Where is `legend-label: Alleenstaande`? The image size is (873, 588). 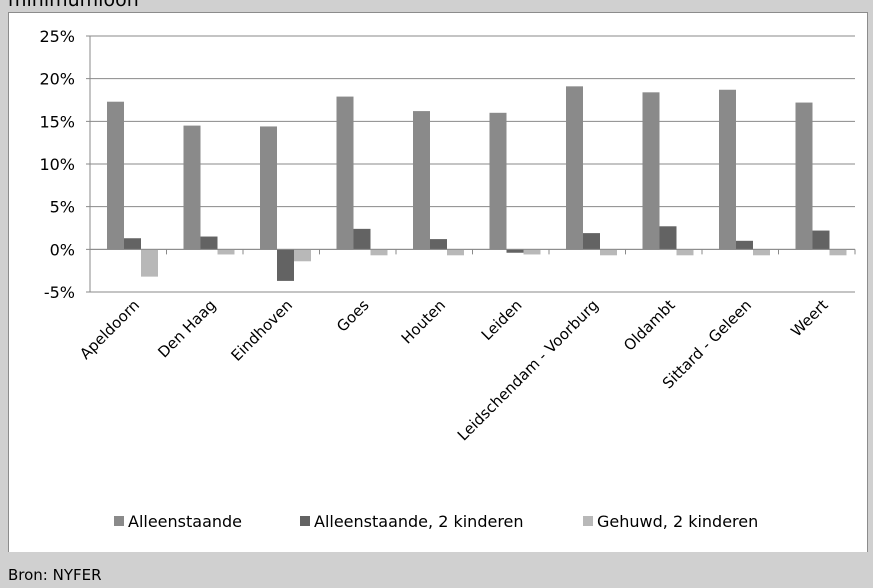 legend-label: Alleenstaande is located at coordinates (185, 521).